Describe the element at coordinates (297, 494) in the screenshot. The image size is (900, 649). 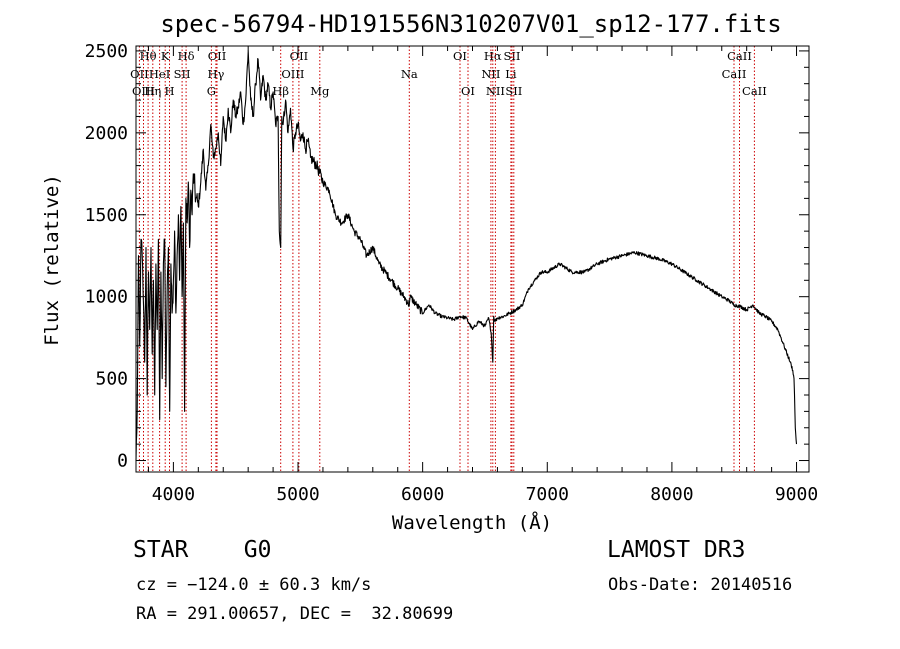
I see `x-tick-label: 5000` at that location.